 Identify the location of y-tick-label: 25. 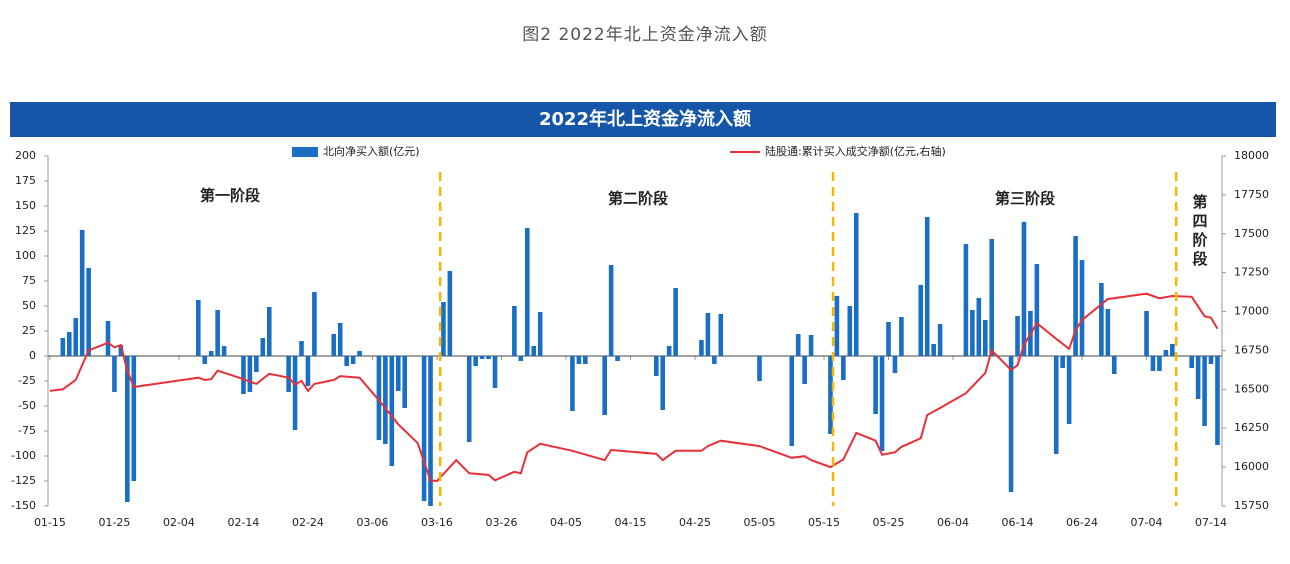
(29, 330).